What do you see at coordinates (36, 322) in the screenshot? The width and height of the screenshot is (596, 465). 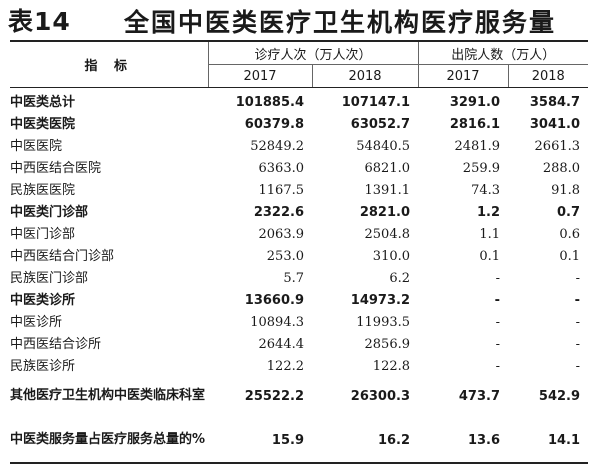 I see `row-label: 中医诊所` at bounding box center [36, 322].